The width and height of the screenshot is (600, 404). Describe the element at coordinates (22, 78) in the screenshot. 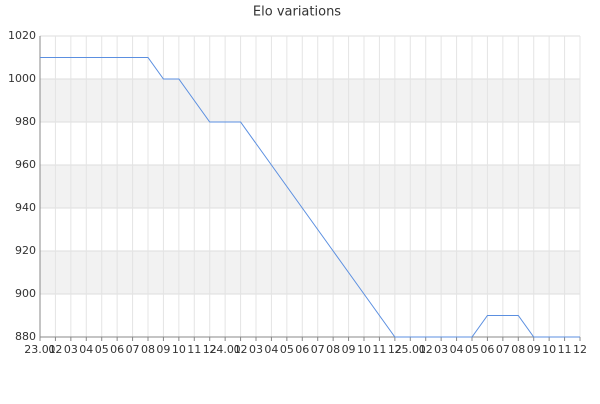

I see `y-tick-label: 1000` at that location.